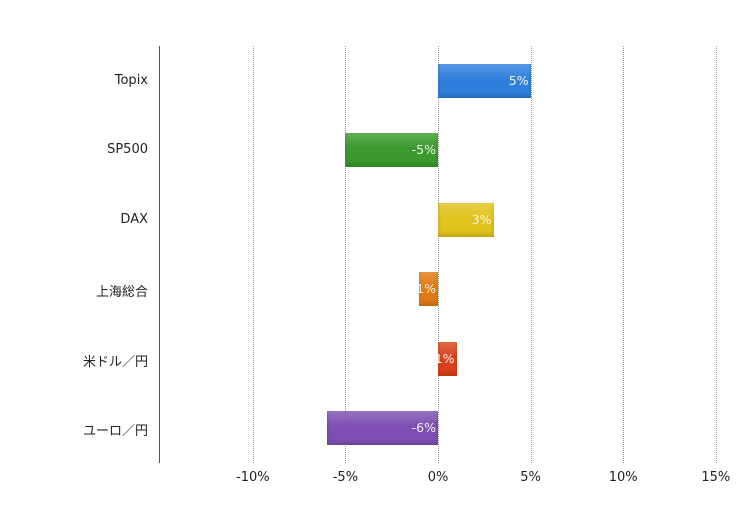  Describe the element at coordinates (481, 219) in the screenshot. I see `bar-value-label: 3%` at that location.